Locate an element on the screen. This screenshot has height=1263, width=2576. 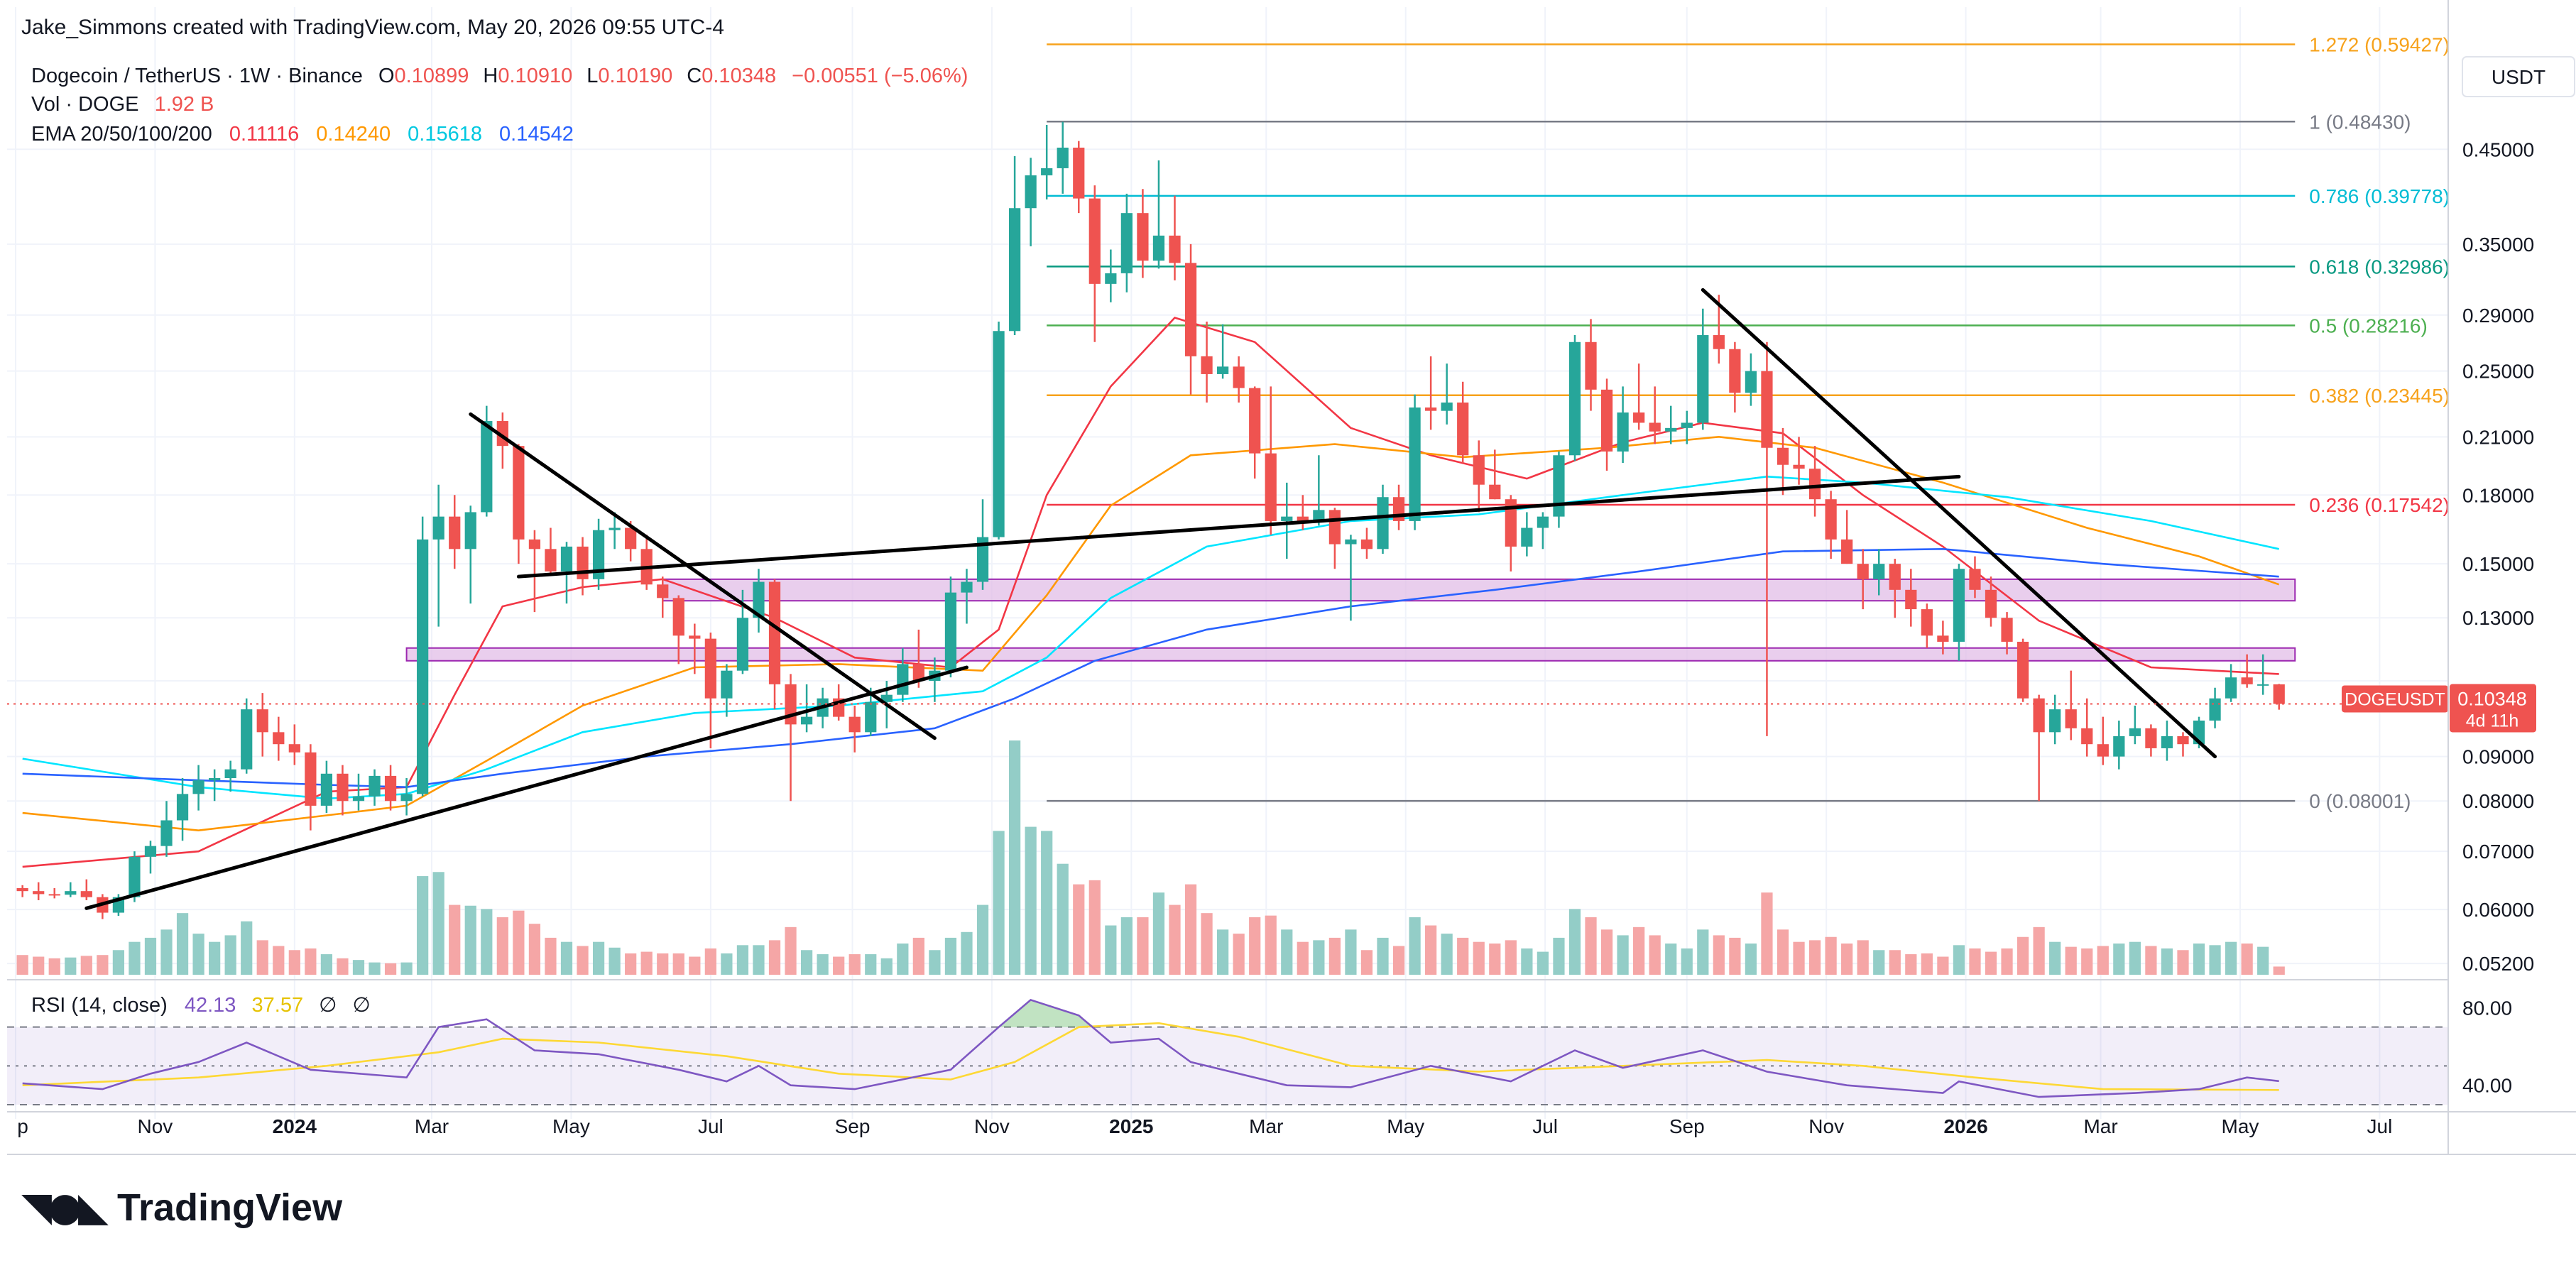
trendline is located at coordinates (1959, 523).